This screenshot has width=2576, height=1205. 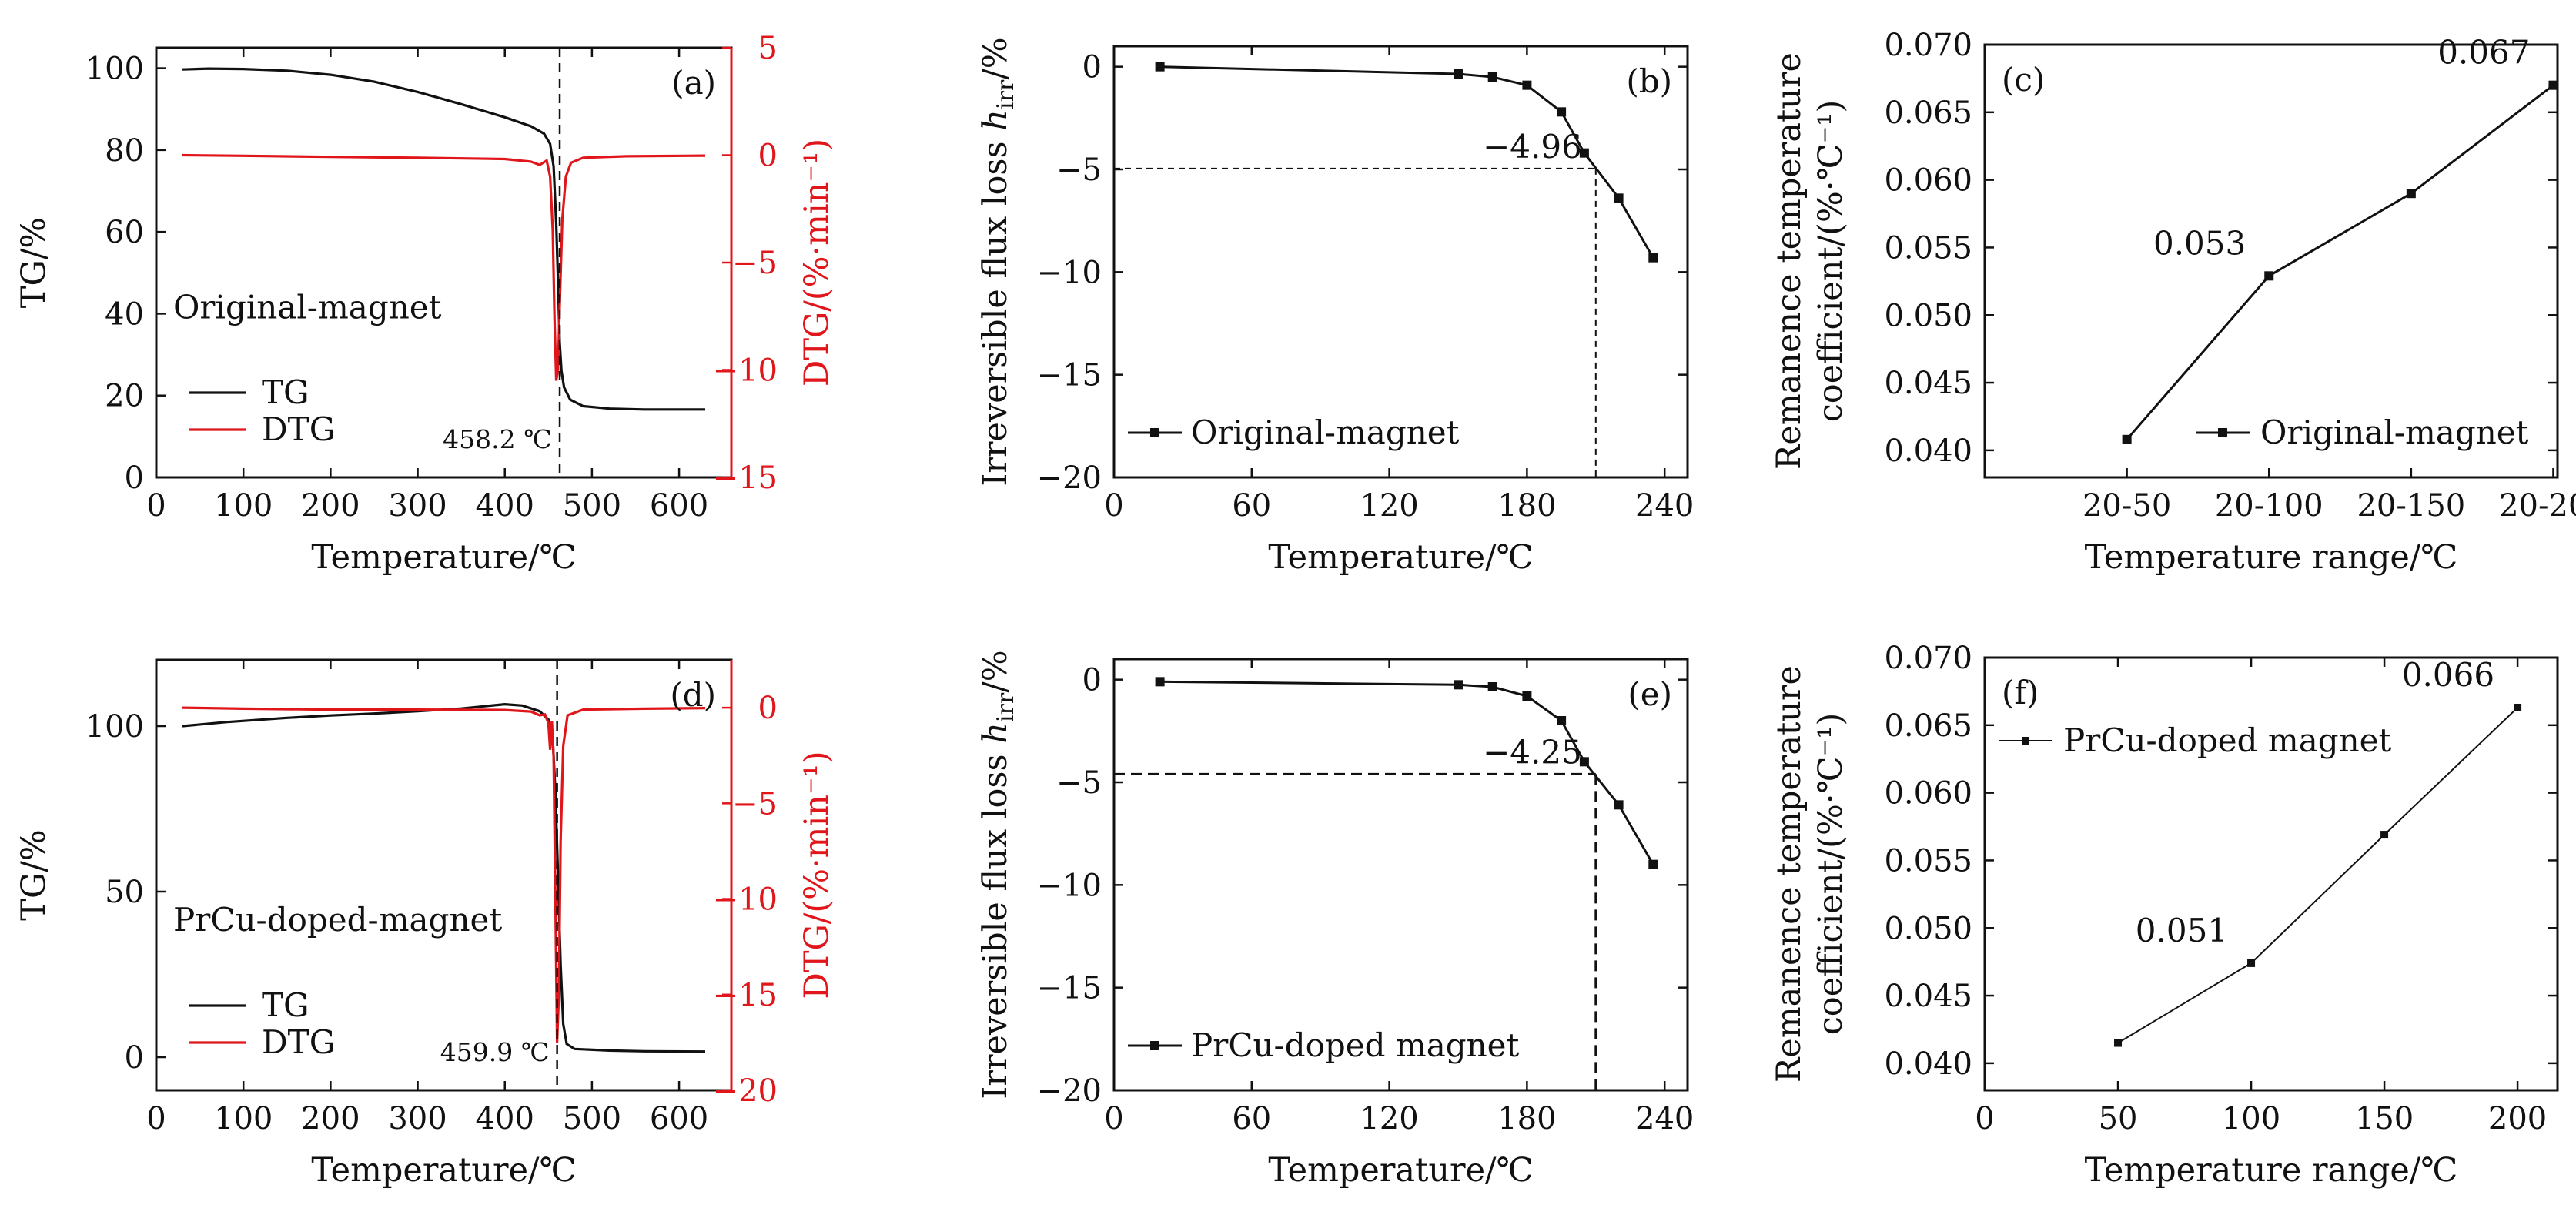 What do you see at coordinates (307, 307) in the screenshot?
I see `sample-name: Original-magnet` at bounding box center [307, 307].